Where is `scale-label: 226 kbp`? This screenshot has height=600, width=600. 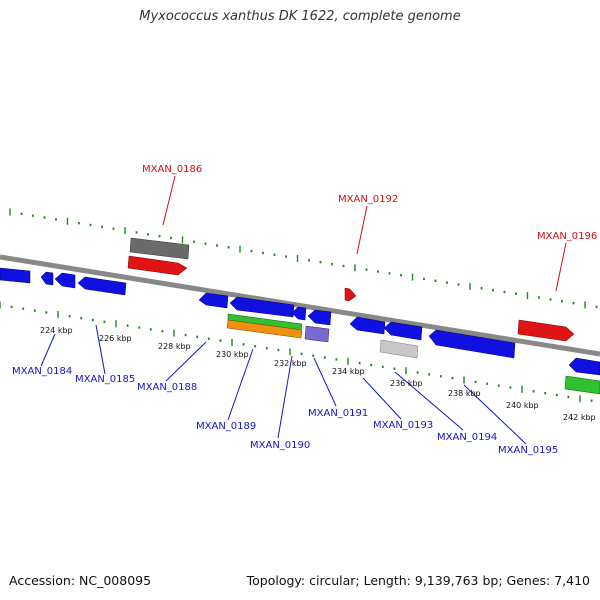 scale-label: 226 kbp is located at coordinates (115, 338).